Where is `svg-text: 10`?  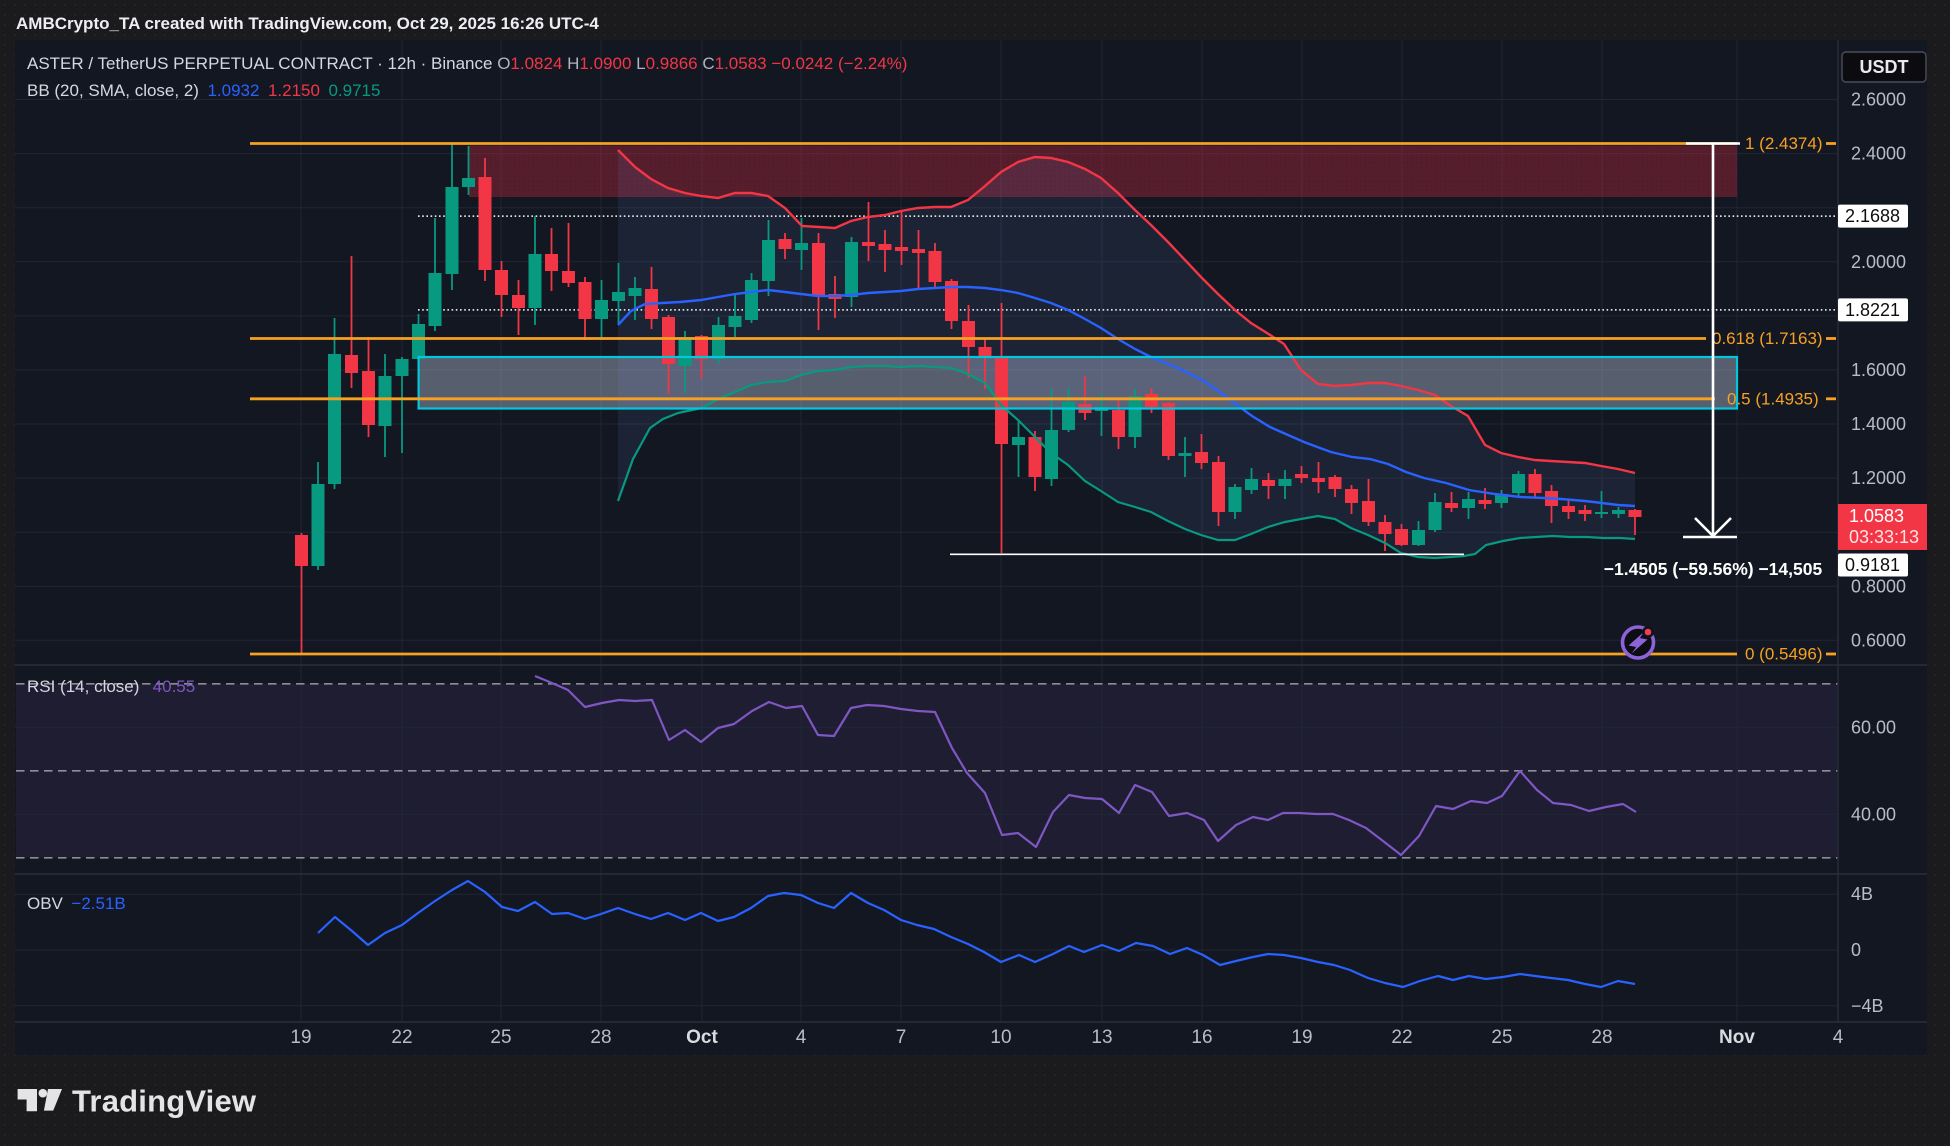
svg-text: 10 is located at coordinates (1000, 1037).